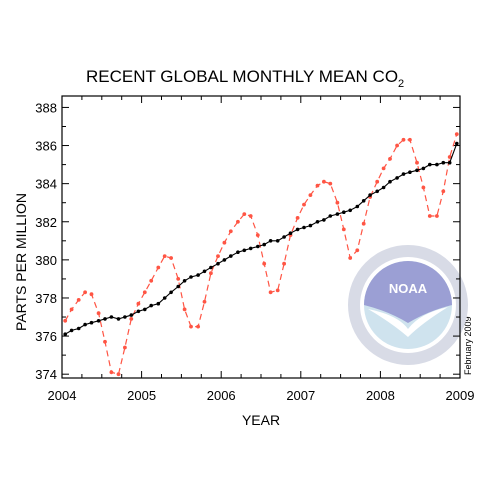  Describe the element at coordinates (46, 107) in the screenshot. I see `y-tick-label: 388` at that location.